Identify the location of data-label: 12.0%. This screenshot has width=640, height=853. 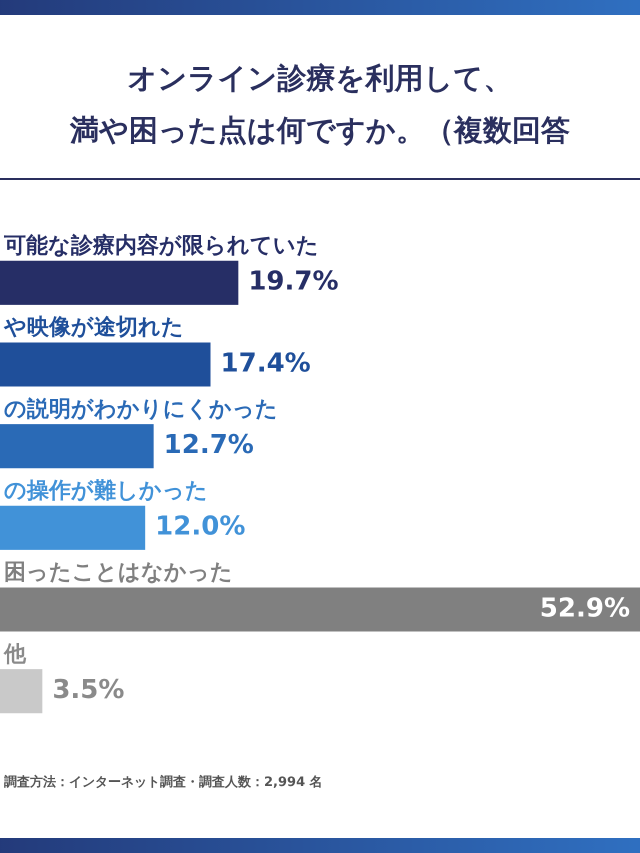
(200, 527).